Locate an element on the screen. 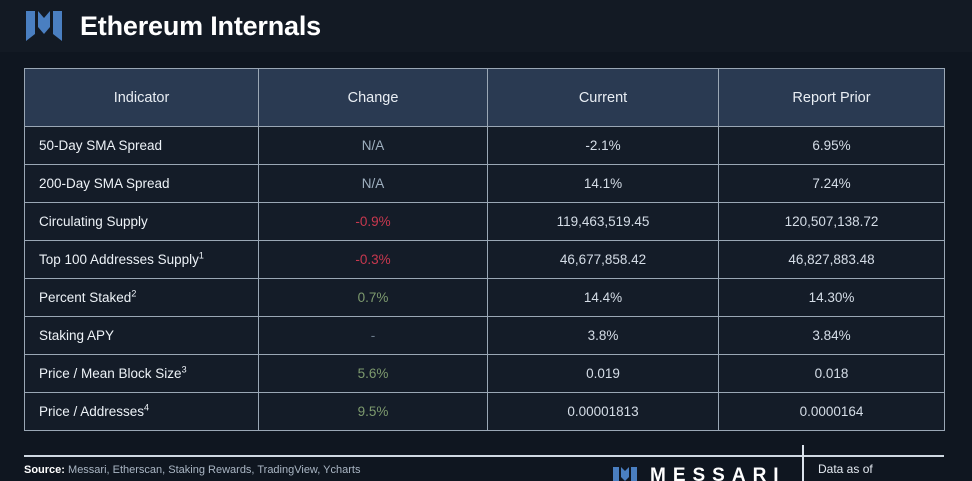 This screenshot has height=481, width=972. table-row: Price / Mean Block Size3 5.6% 0.019 0.018 is located at coordinates (484, 373).